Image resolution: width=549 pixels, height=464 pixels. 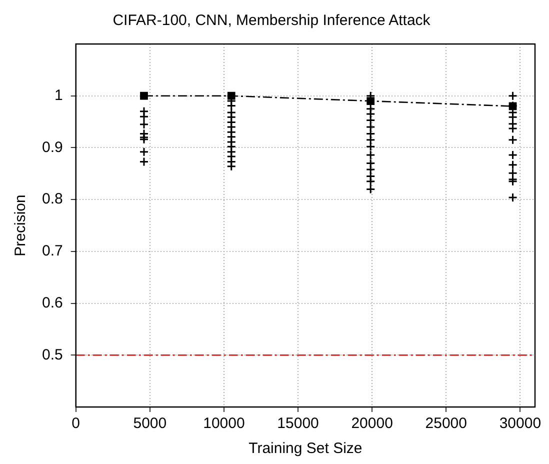 I want to click on x-tick-label: 30000, so click(x=520, y=423).